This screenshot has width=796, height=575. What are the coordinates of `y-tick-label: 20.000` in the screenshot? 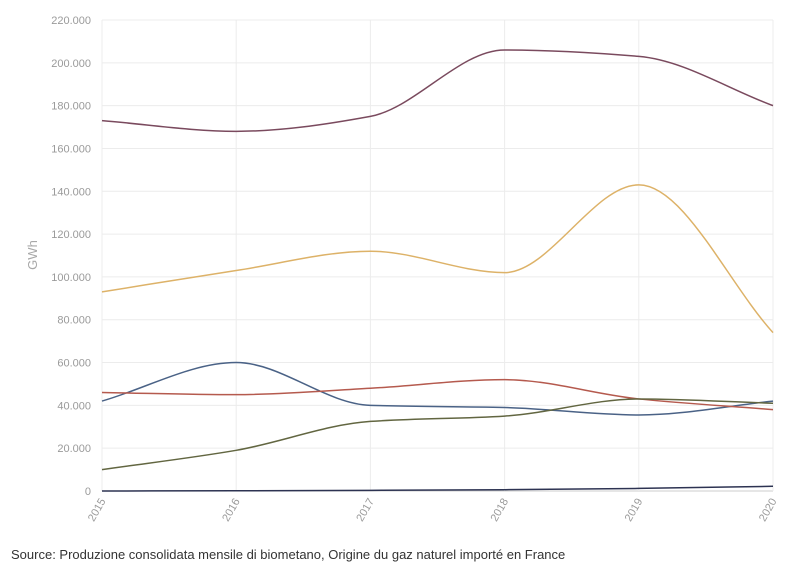 It's located at (74, 449).